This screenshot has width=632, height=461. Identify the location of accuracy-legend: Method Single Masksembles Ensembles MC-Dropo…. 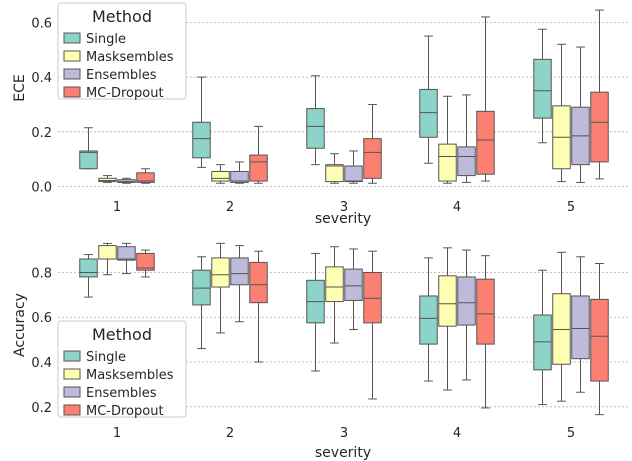
(122, 369).